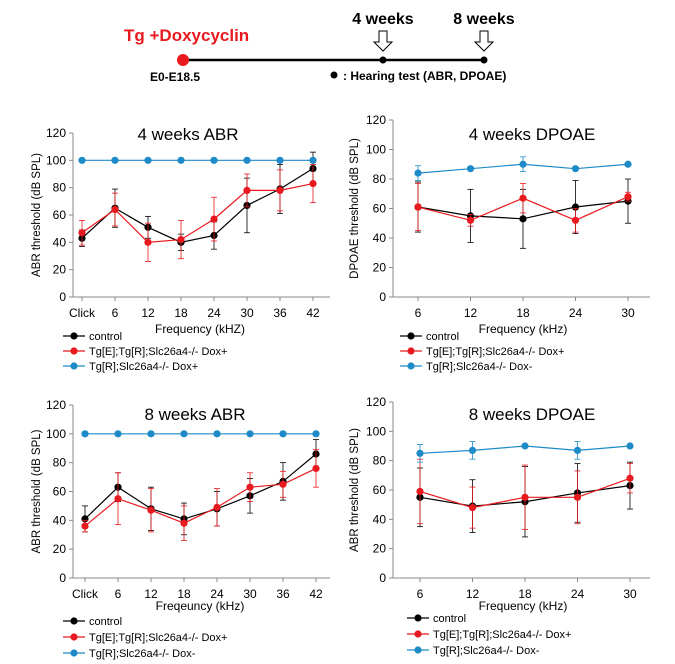 Image resolution: width=675 pixels, height=664 pixels. What do you see at coordinates (532, 134) in the screenshot?
I see `chart-title: 4 weeks DPOAE` at bounding box center [532, 134].